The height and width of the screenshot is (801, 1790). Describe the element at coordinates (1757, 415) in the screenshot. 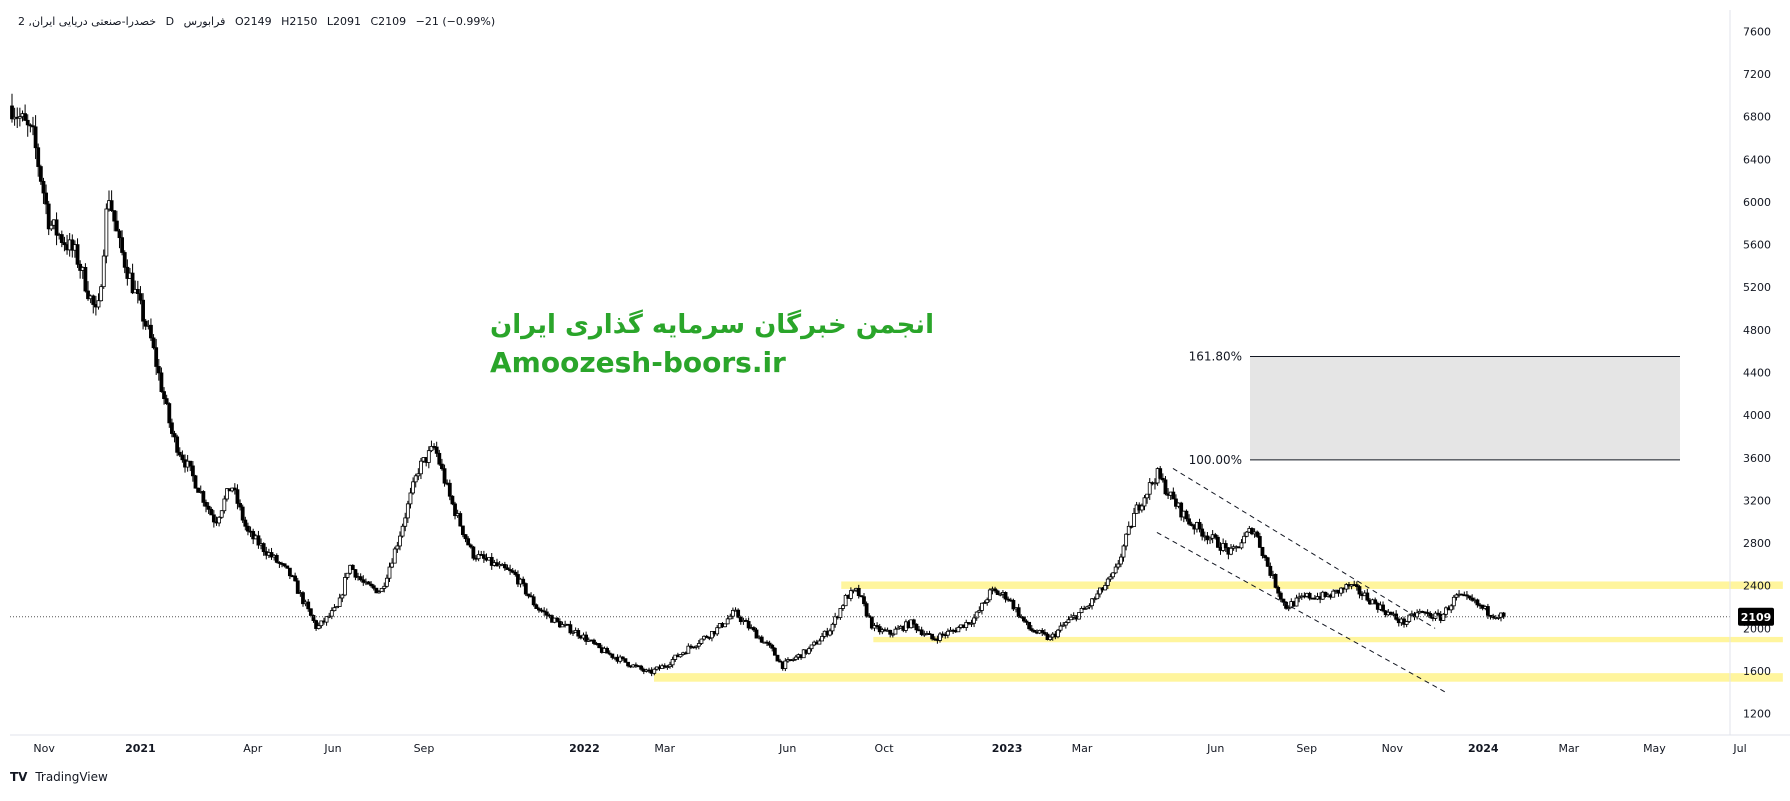

I see `price-tick-label: 4000` at that location.